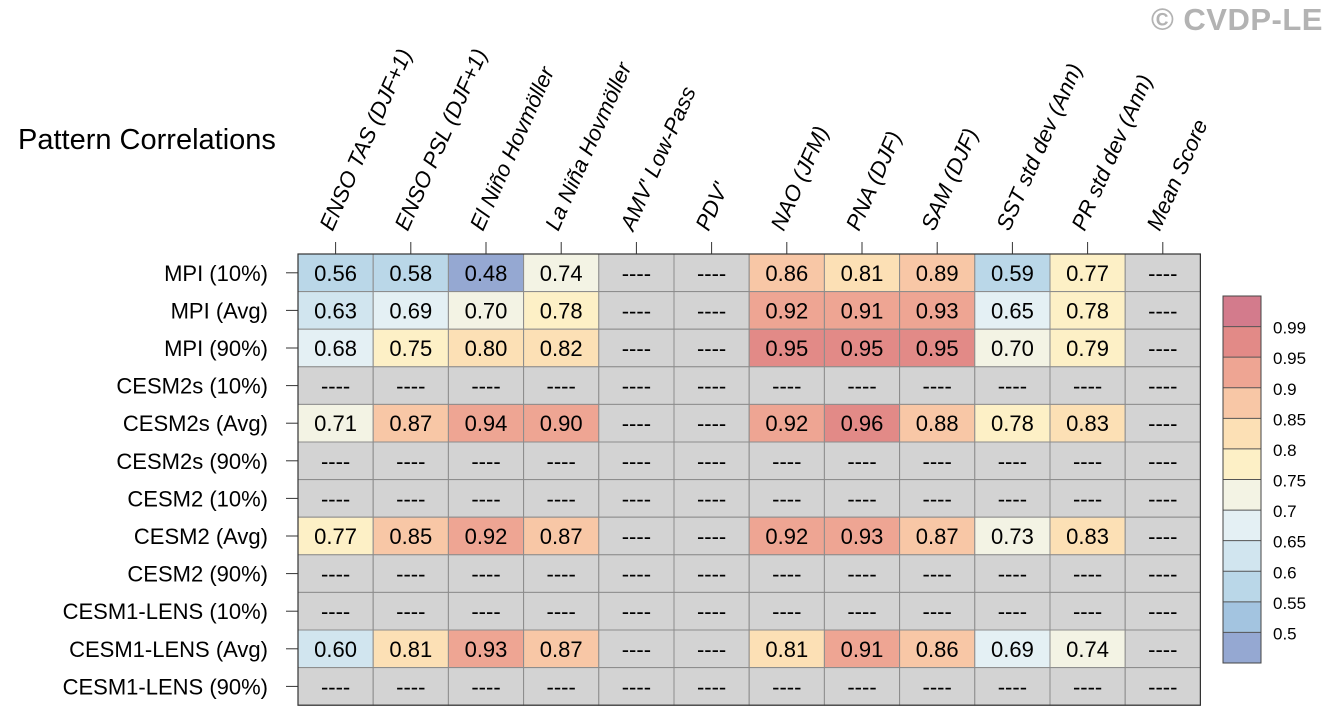  I want to click on cell-label: 0.78, so click(561, 310).